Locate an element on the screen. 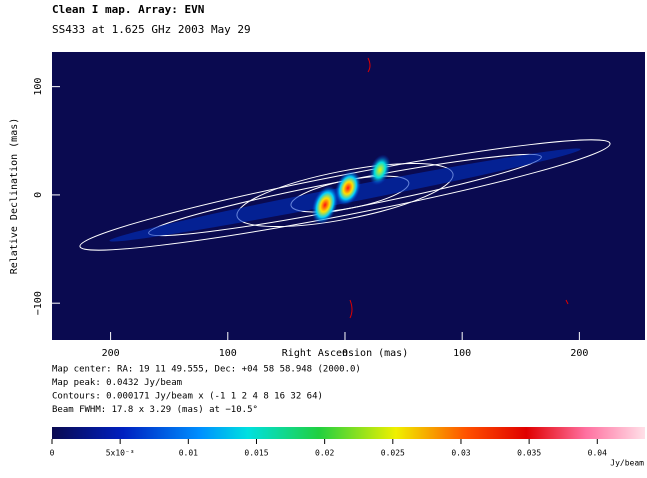 Image resolution: width=647 pixels, height=478 pixels. colorbar-tick-label: 0.04 is located at coordinates (597, 453).